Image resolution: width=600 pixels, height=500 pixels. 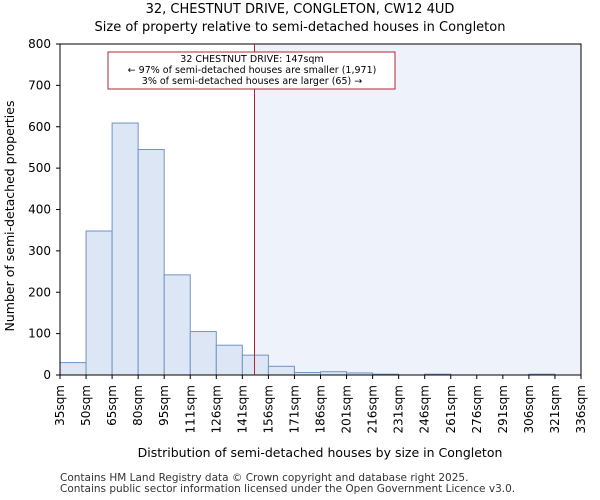 What do you see at coordinates (164, 405) in the screenshot?
I see `x-tick-label: 95sqm` at bounding box center [164, 405].